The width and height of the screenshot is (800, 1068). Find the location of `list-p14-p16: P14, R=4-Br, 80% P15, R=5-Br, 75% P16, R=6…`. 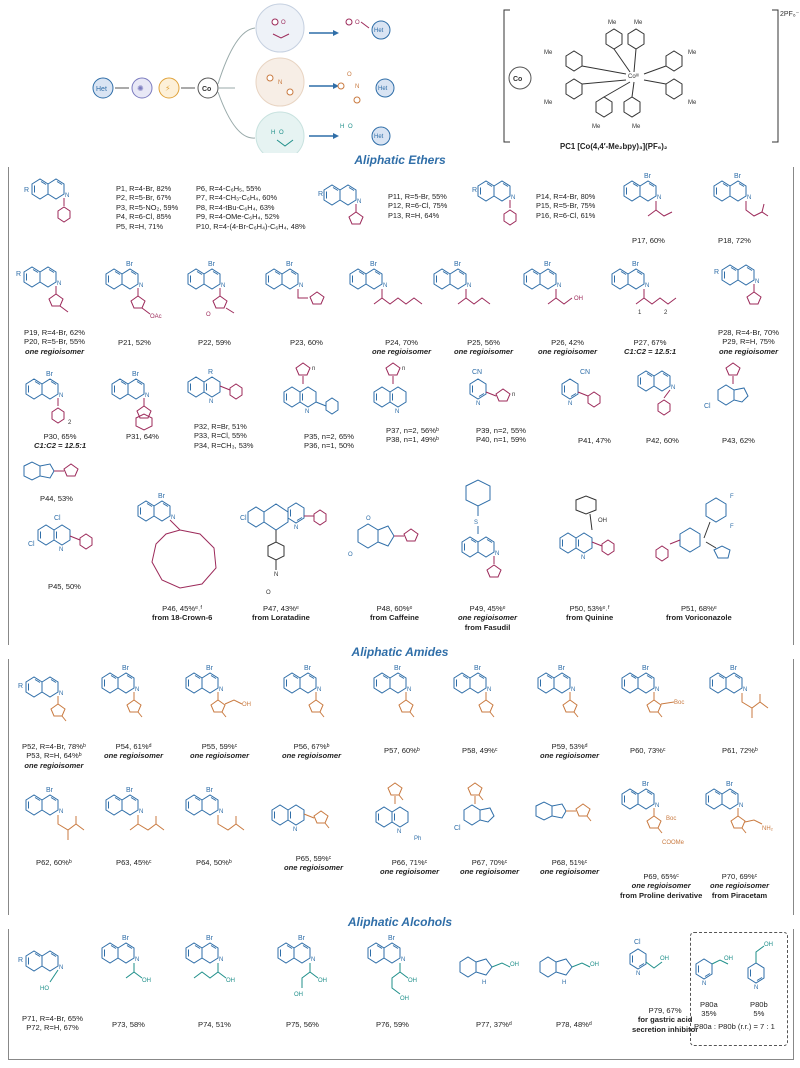

list-p14-p16: P14, R=4-Br, 80% P15, R=5-Br, 75% P16, R=6… is located at coordinates (566, 206).